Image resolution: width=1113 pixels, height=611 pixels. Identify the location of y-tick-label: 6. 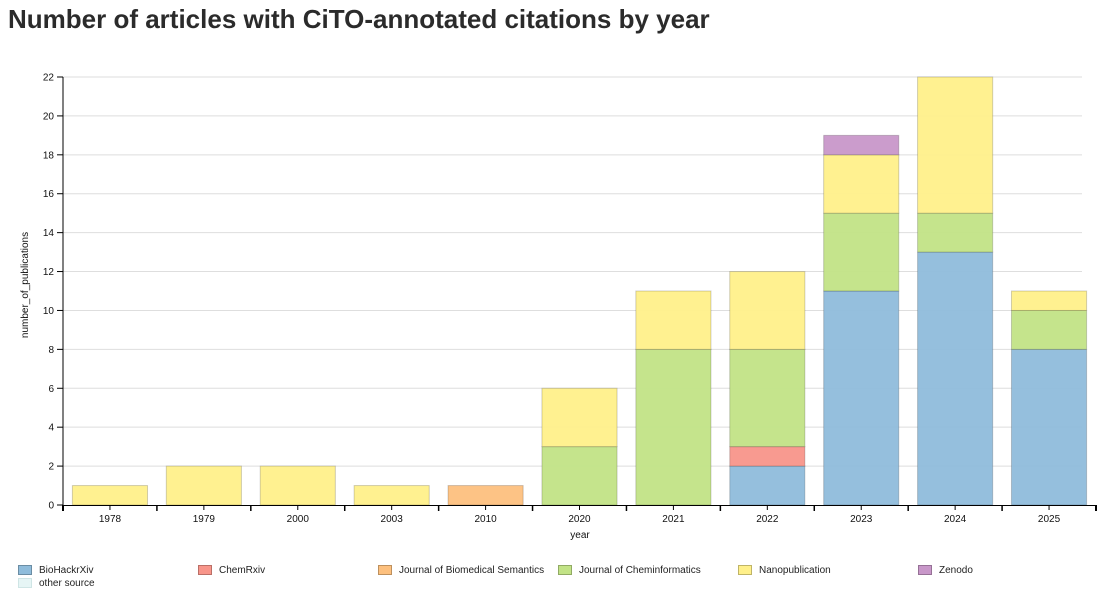
(51, 389).